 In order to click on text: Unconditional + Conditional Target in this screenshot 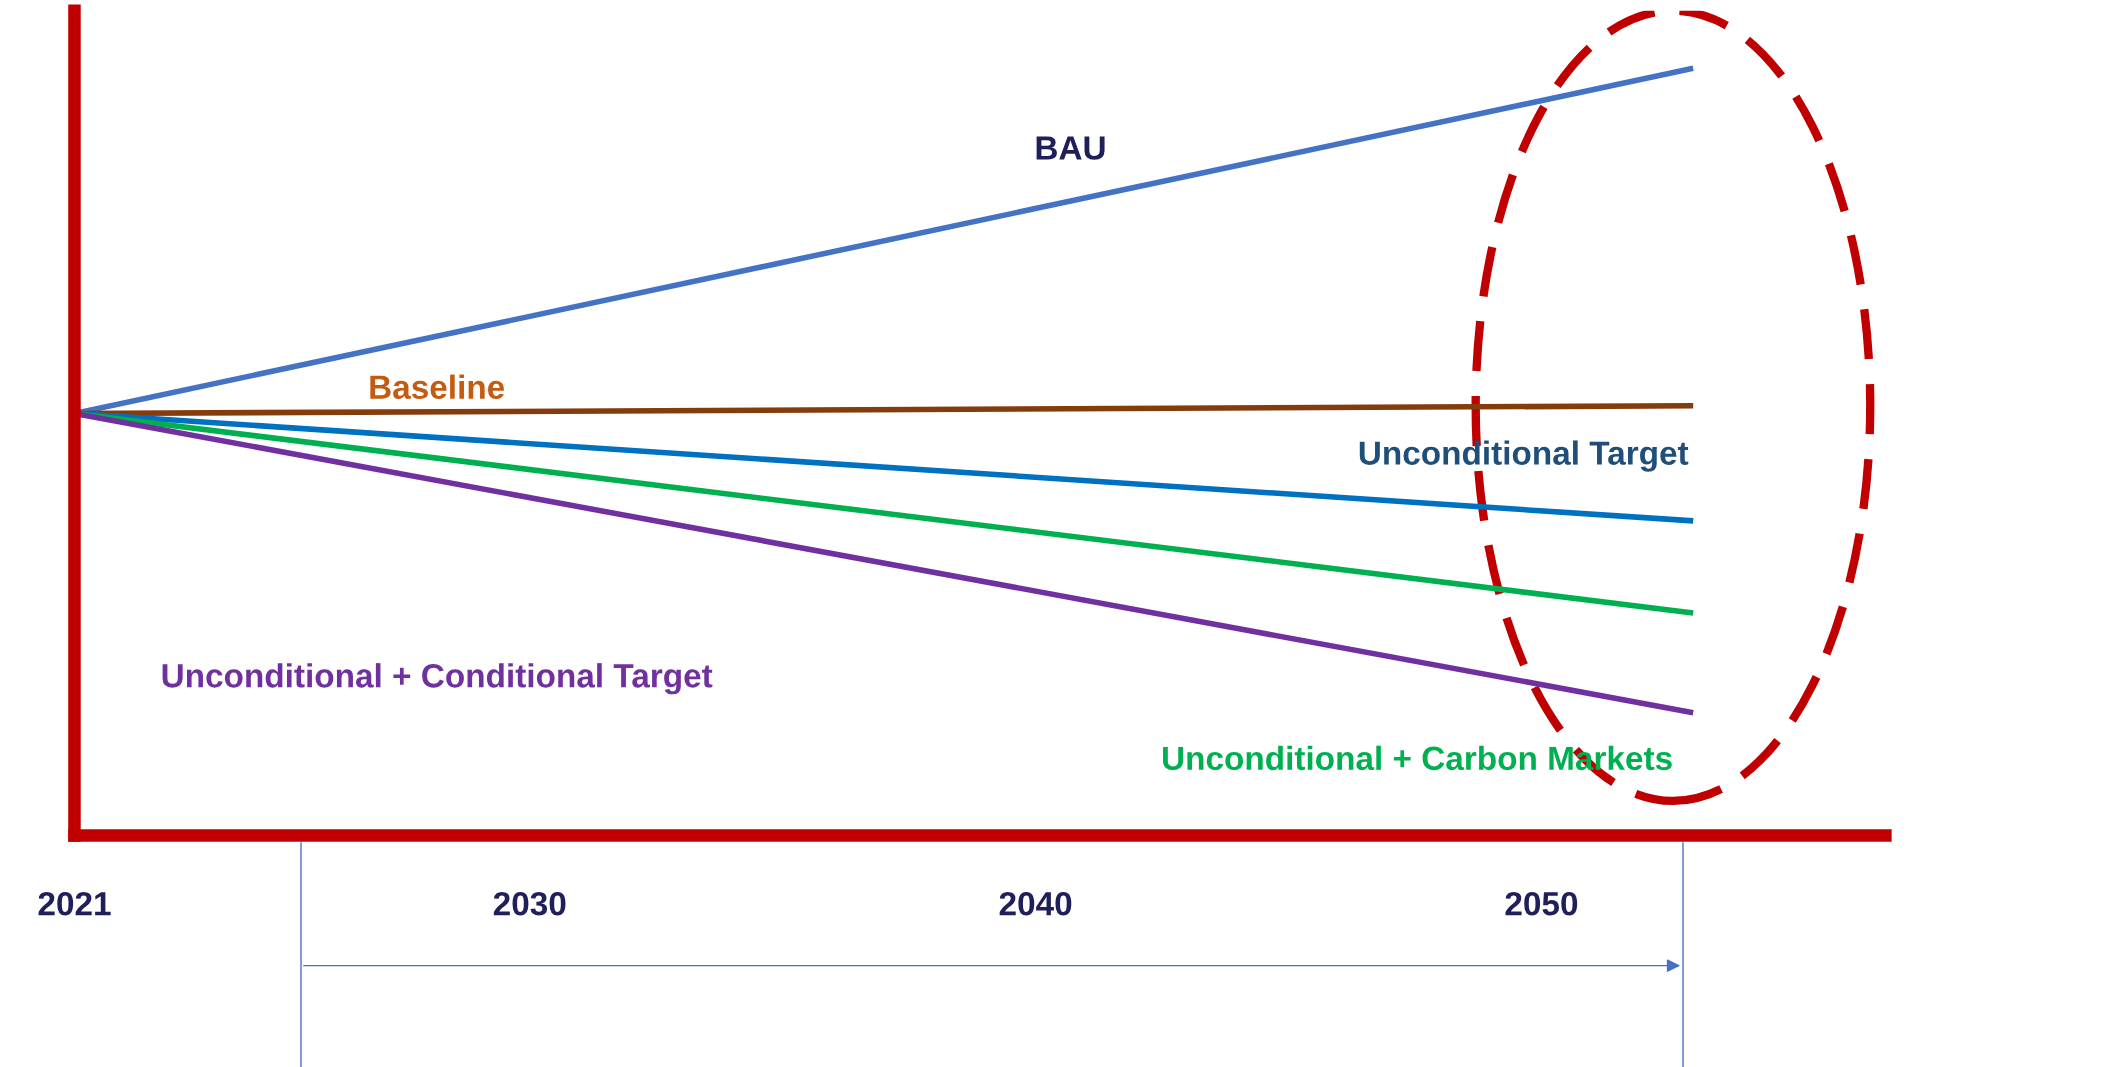, I will do `click(437, 679)`.